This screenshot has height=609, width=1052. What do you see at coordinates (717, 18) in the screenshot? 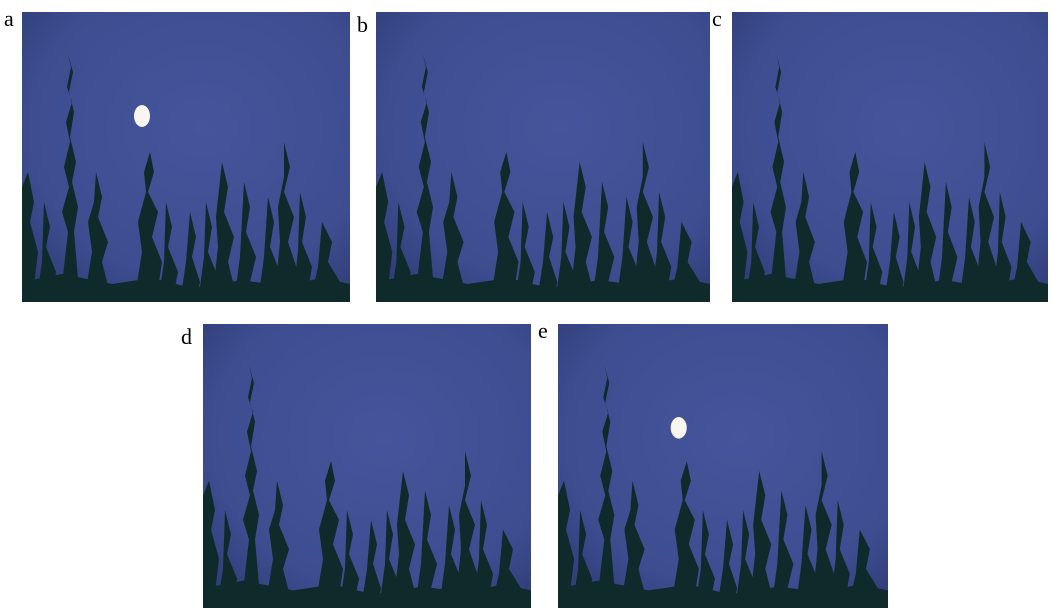
I see `panel-label-c: c` at bounding box center [717, 18].